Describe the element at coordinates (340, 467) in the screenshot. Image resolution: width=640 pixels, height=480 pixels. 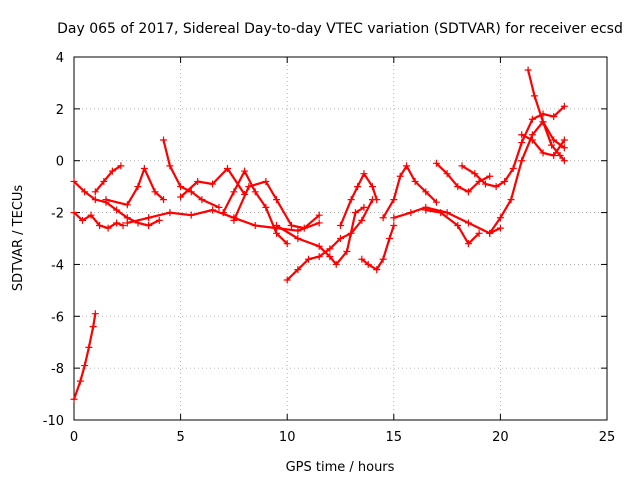
I see `x-axis-label: GPS time / hours` at that location.